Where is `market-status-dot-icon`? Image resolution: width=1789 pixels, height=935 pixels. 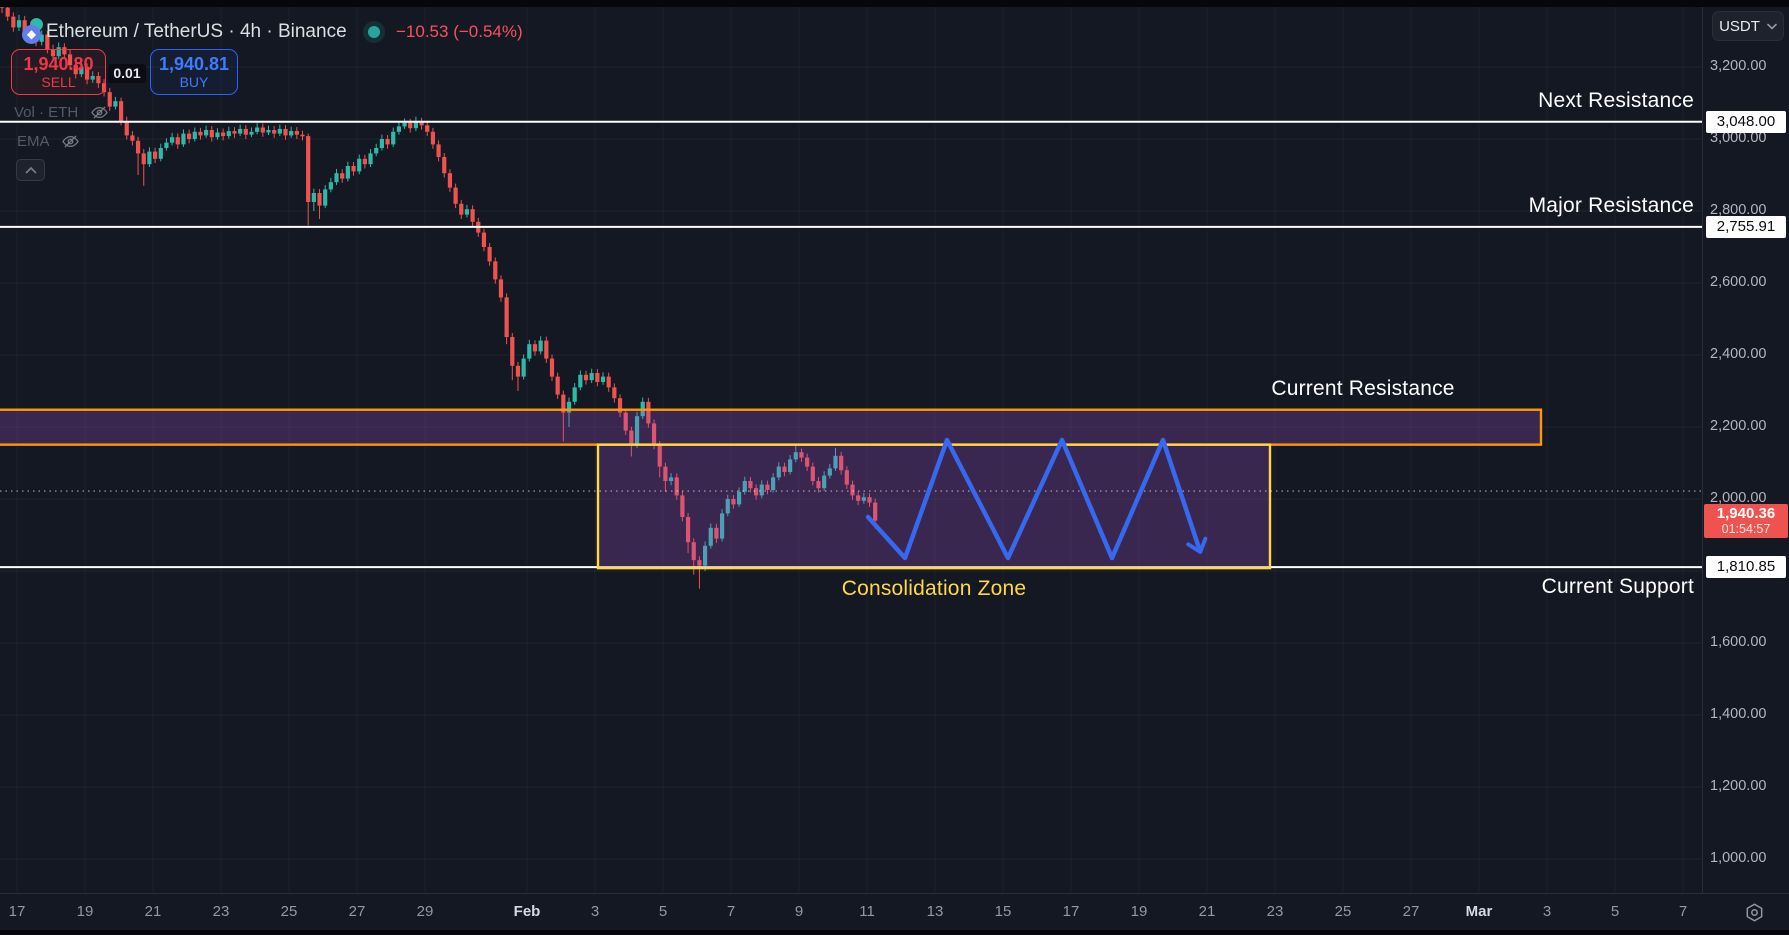 market-status-dot-icon is located at coordinates (374, 32).